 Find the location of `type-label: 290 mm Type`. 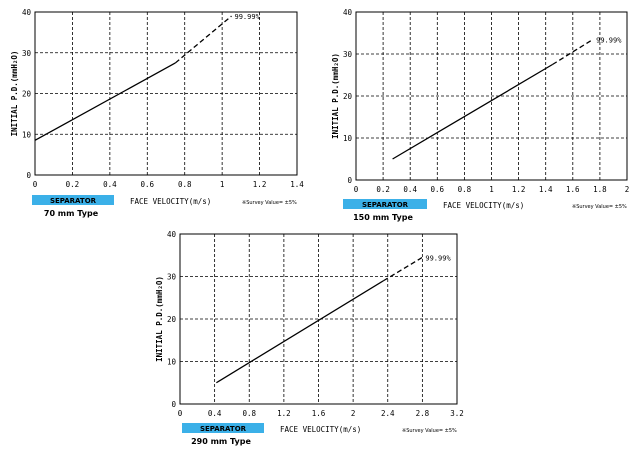

type-label: 290 mm Type is located at coordinates (221, 441).